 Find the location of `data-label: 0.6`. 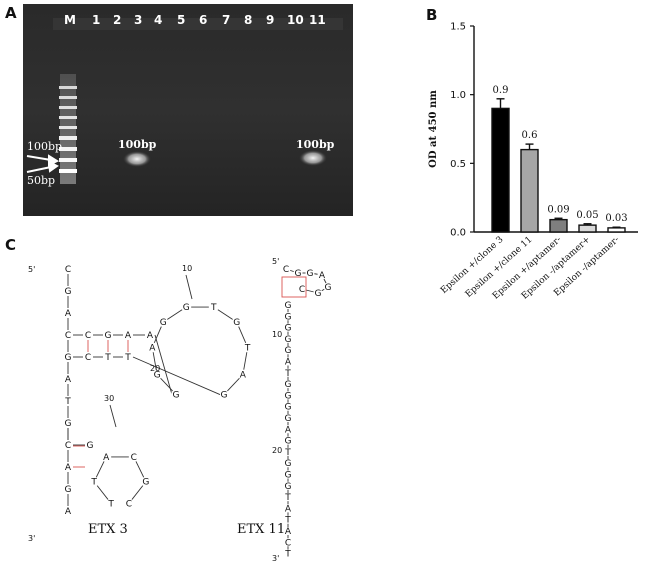

data-label: 0.6 is located at coordinates (530, 135).